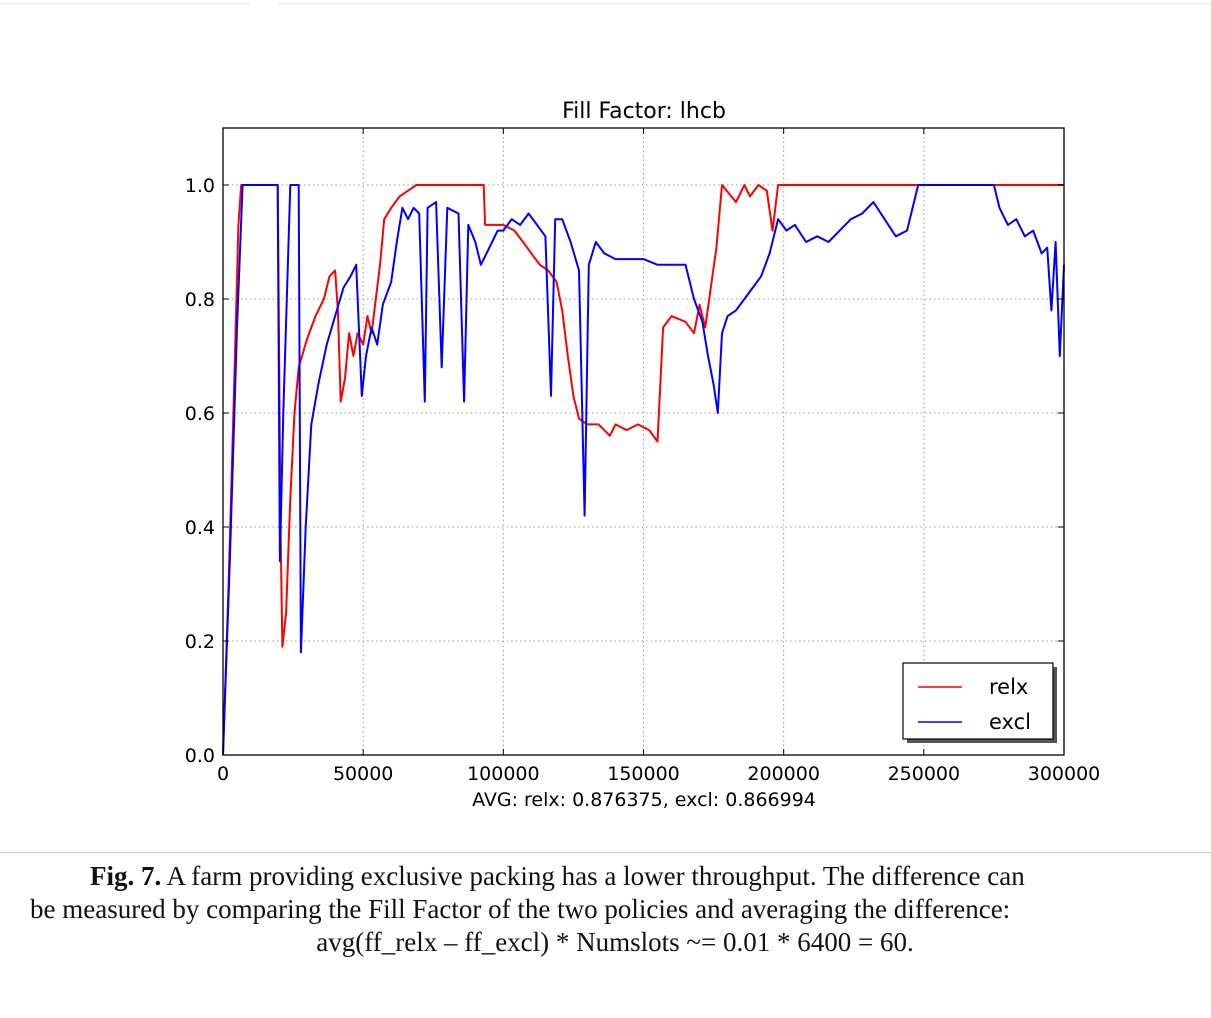 The width and height of the screenshot is (1211, 1018). Describe the element at coordinates (125, 3) in the screenshot. I see `top-rule-left` at that location.